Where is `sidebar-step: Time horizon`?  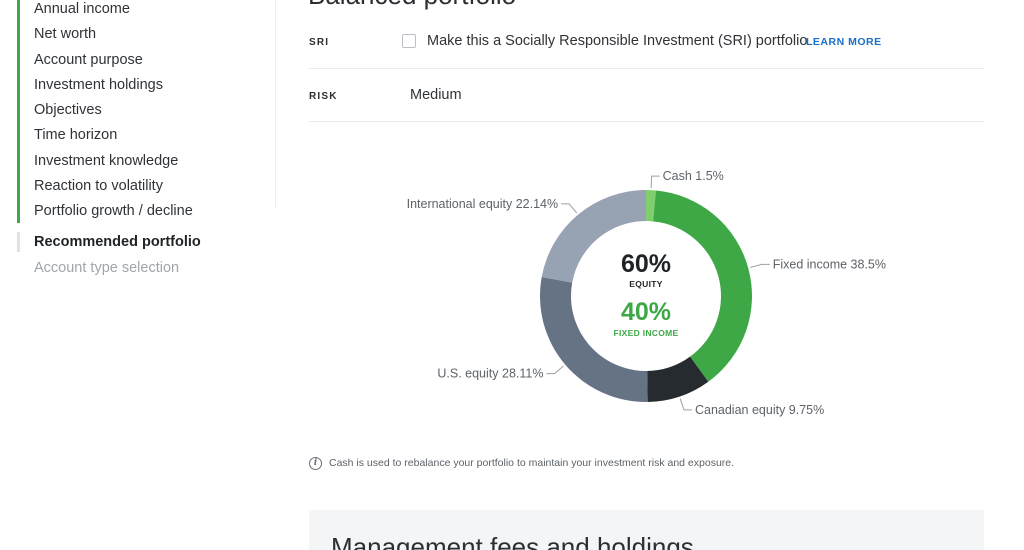
sidebar-step: Time horizon is located at coordinates (76, 135).